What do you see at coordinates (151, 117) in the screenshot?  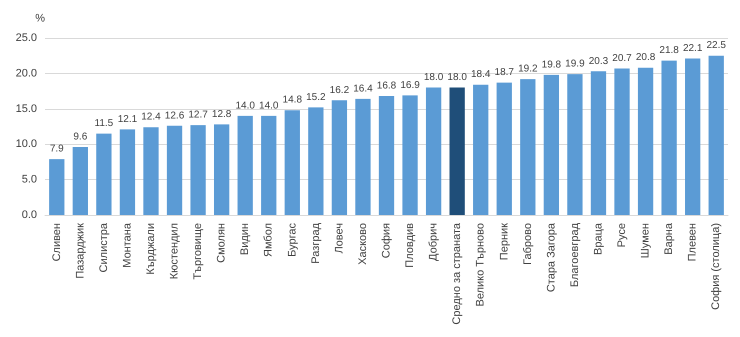 I see `data-label: 12.4` at bounding box center [151, 117].